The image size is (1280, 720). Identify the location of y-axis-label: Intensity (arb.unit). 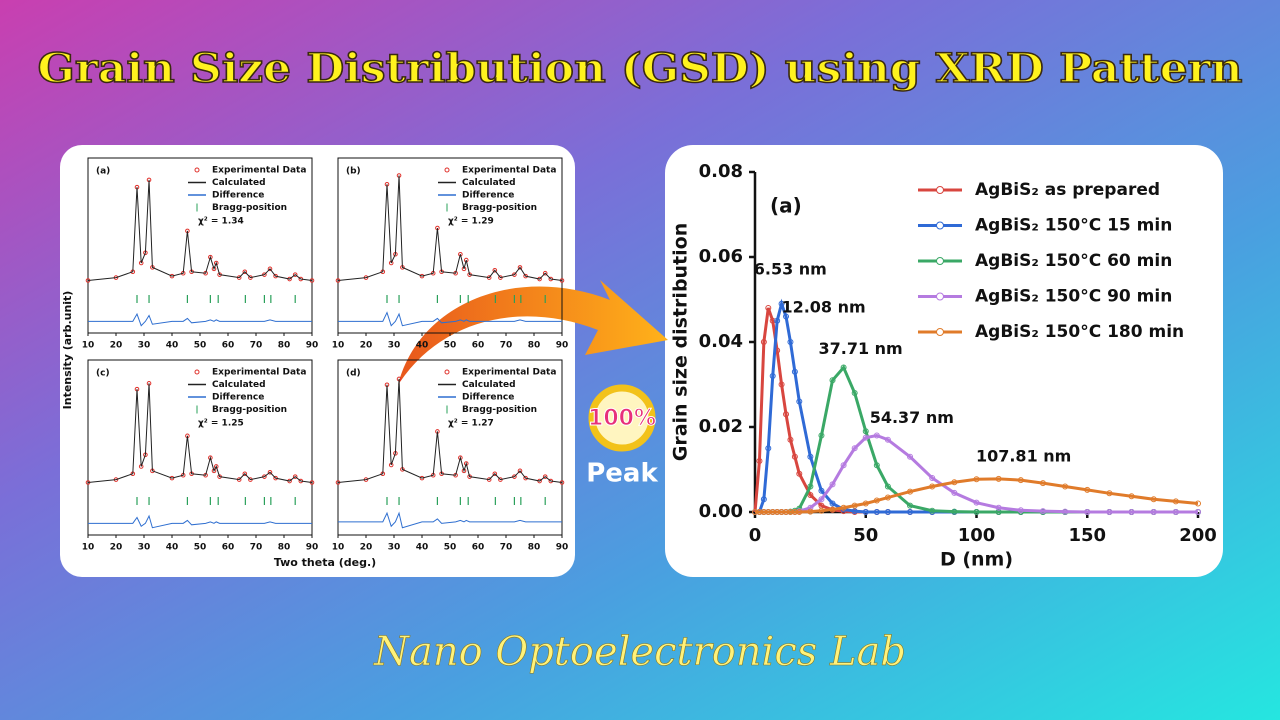
(67, 350).